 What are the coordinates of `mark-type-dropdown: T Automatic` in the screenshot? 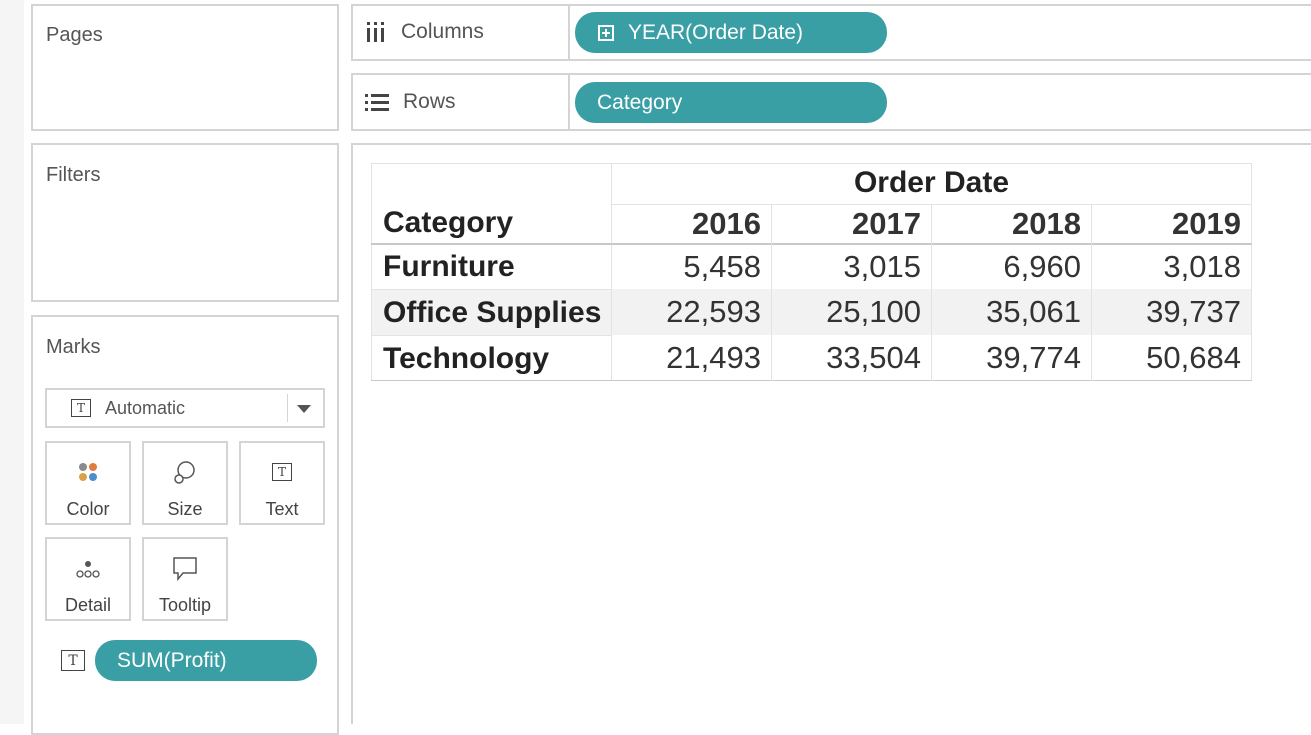 It's located at (185, 408).